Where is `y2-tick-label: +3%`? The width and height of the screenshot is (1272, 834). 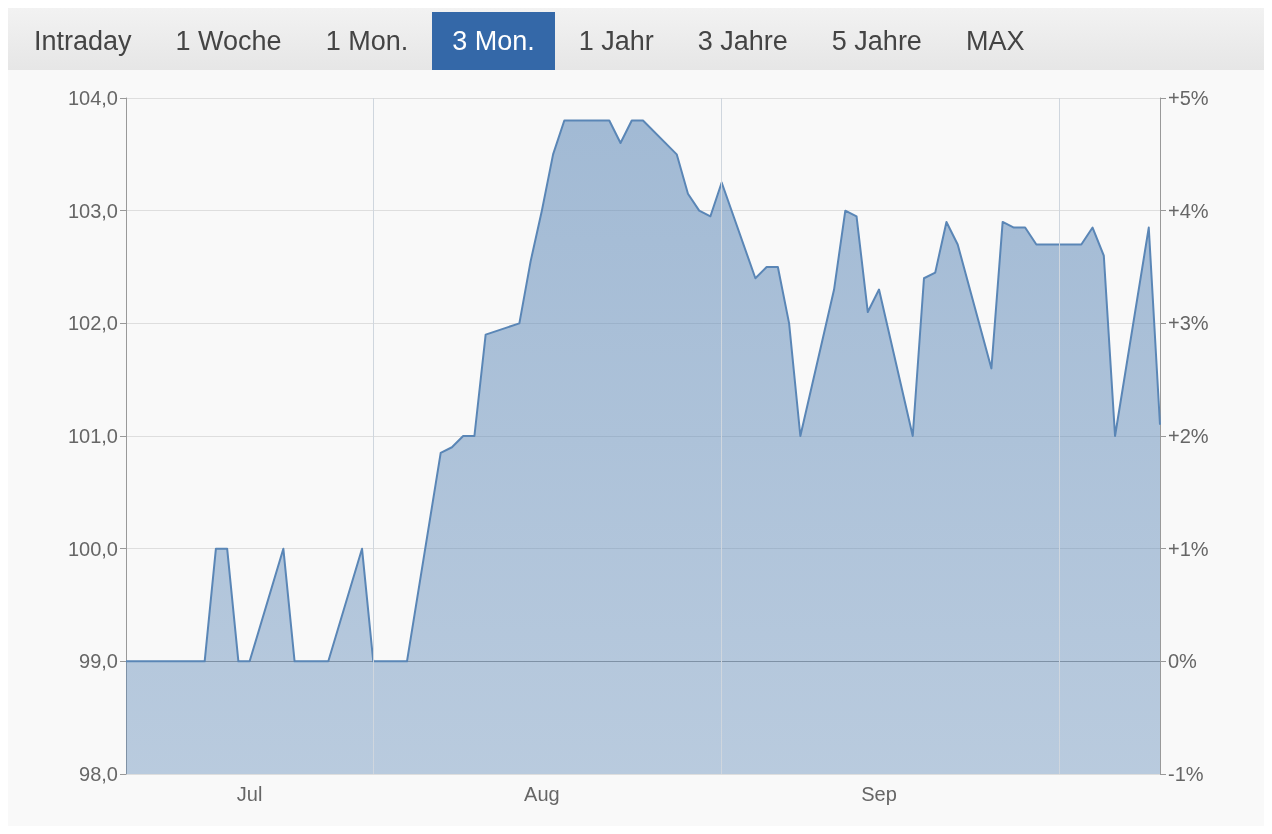
y2-tick-label: +3% is located at coordinates (1188, 323).